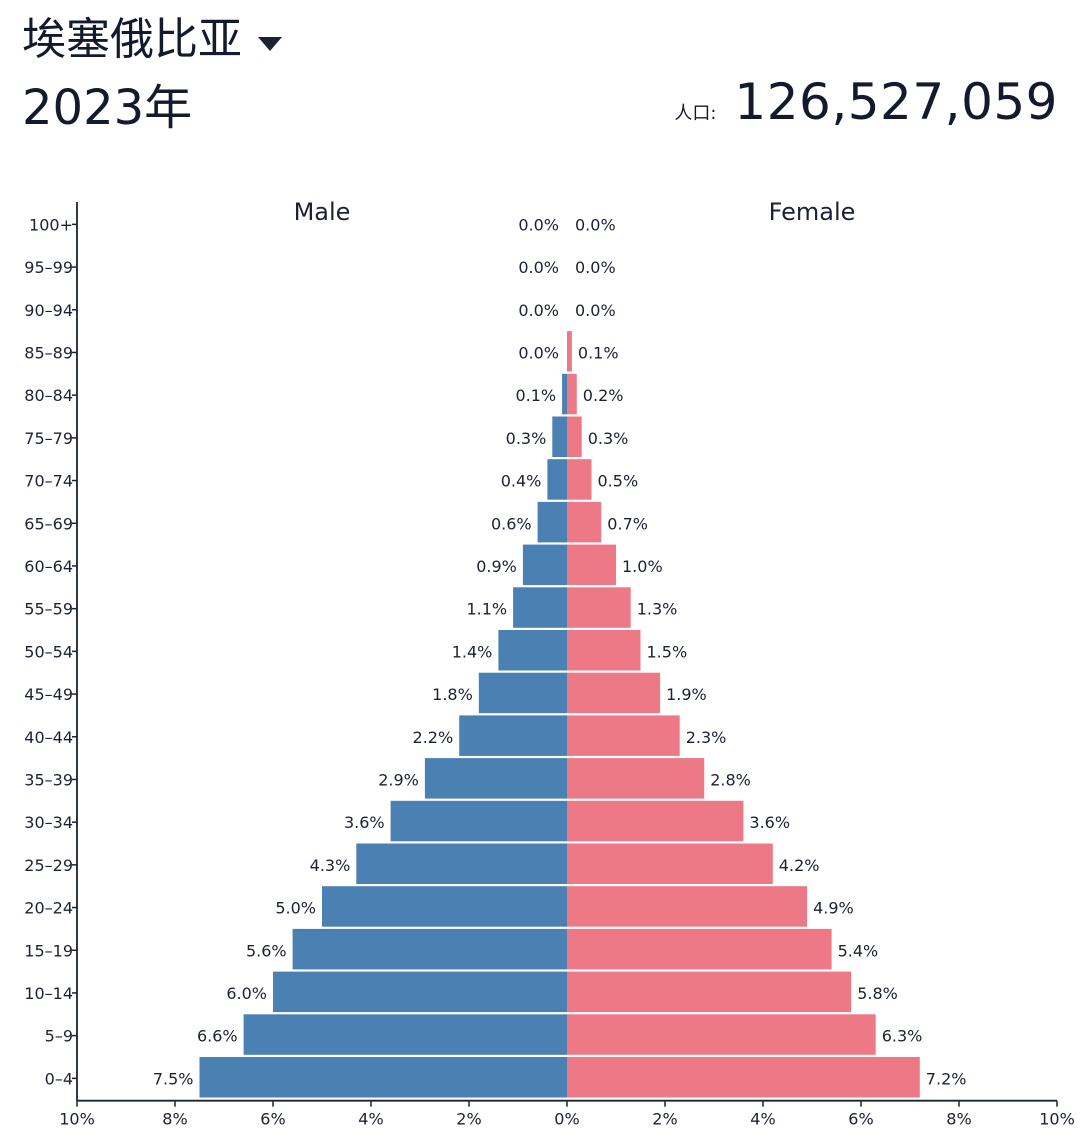 The image size is (1080, 1148). I want to click on y-tick-label: 90–94, so click(48, 310).